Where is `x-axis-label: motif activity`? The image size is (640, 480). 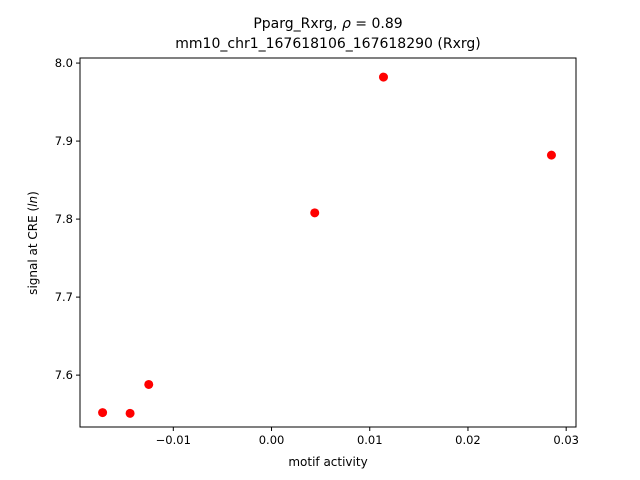
x-axis-label: motif activity is located at coordinates (327, 462).